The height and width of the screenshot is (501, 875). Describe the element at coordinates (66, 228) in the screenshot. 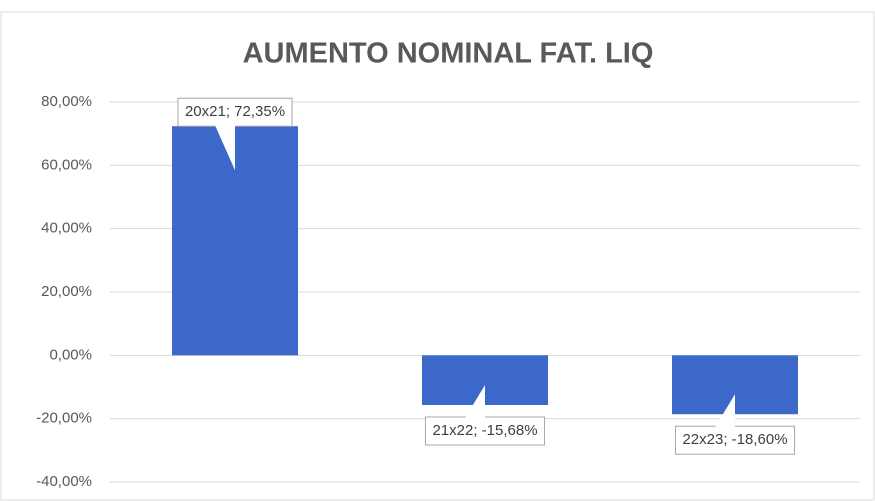

I see `y-tick-label: 40,00%` at that location.